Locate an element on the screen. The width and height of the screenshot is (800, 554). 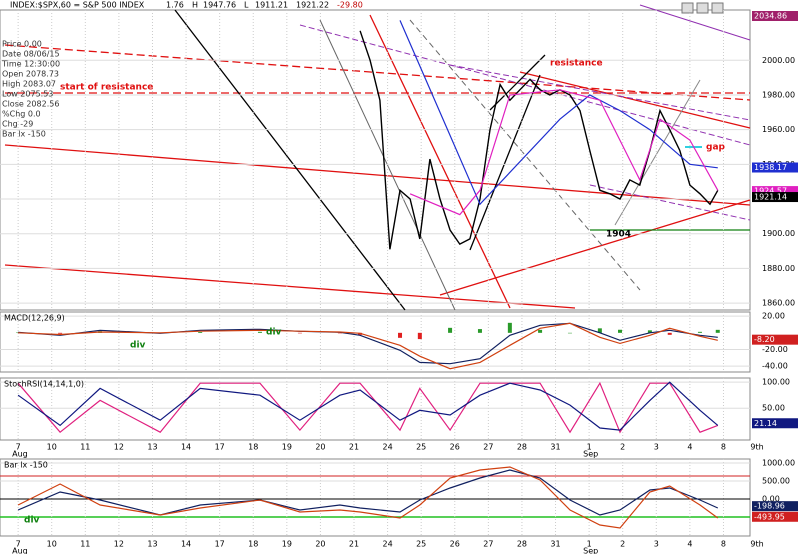
y-tick-label: 1860.00 is located at coordinates (778, 303).